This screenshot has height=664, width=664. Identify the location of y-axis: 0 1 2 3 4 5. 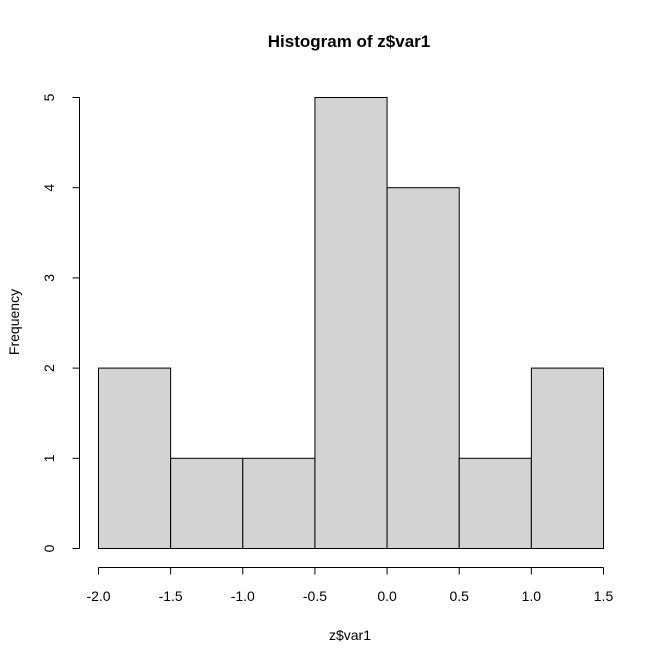
(60, 322).